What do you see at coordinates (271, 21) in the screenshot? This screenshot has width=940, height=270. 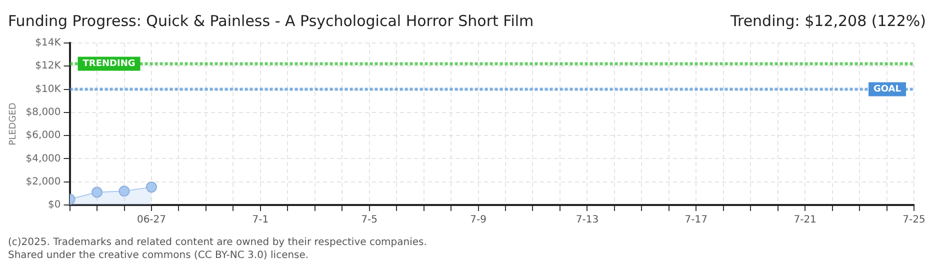 I see `chart-title: Funding Progress: Quick & Painless - A Psychological Horror Short Film` at bounding box center [271, 21].